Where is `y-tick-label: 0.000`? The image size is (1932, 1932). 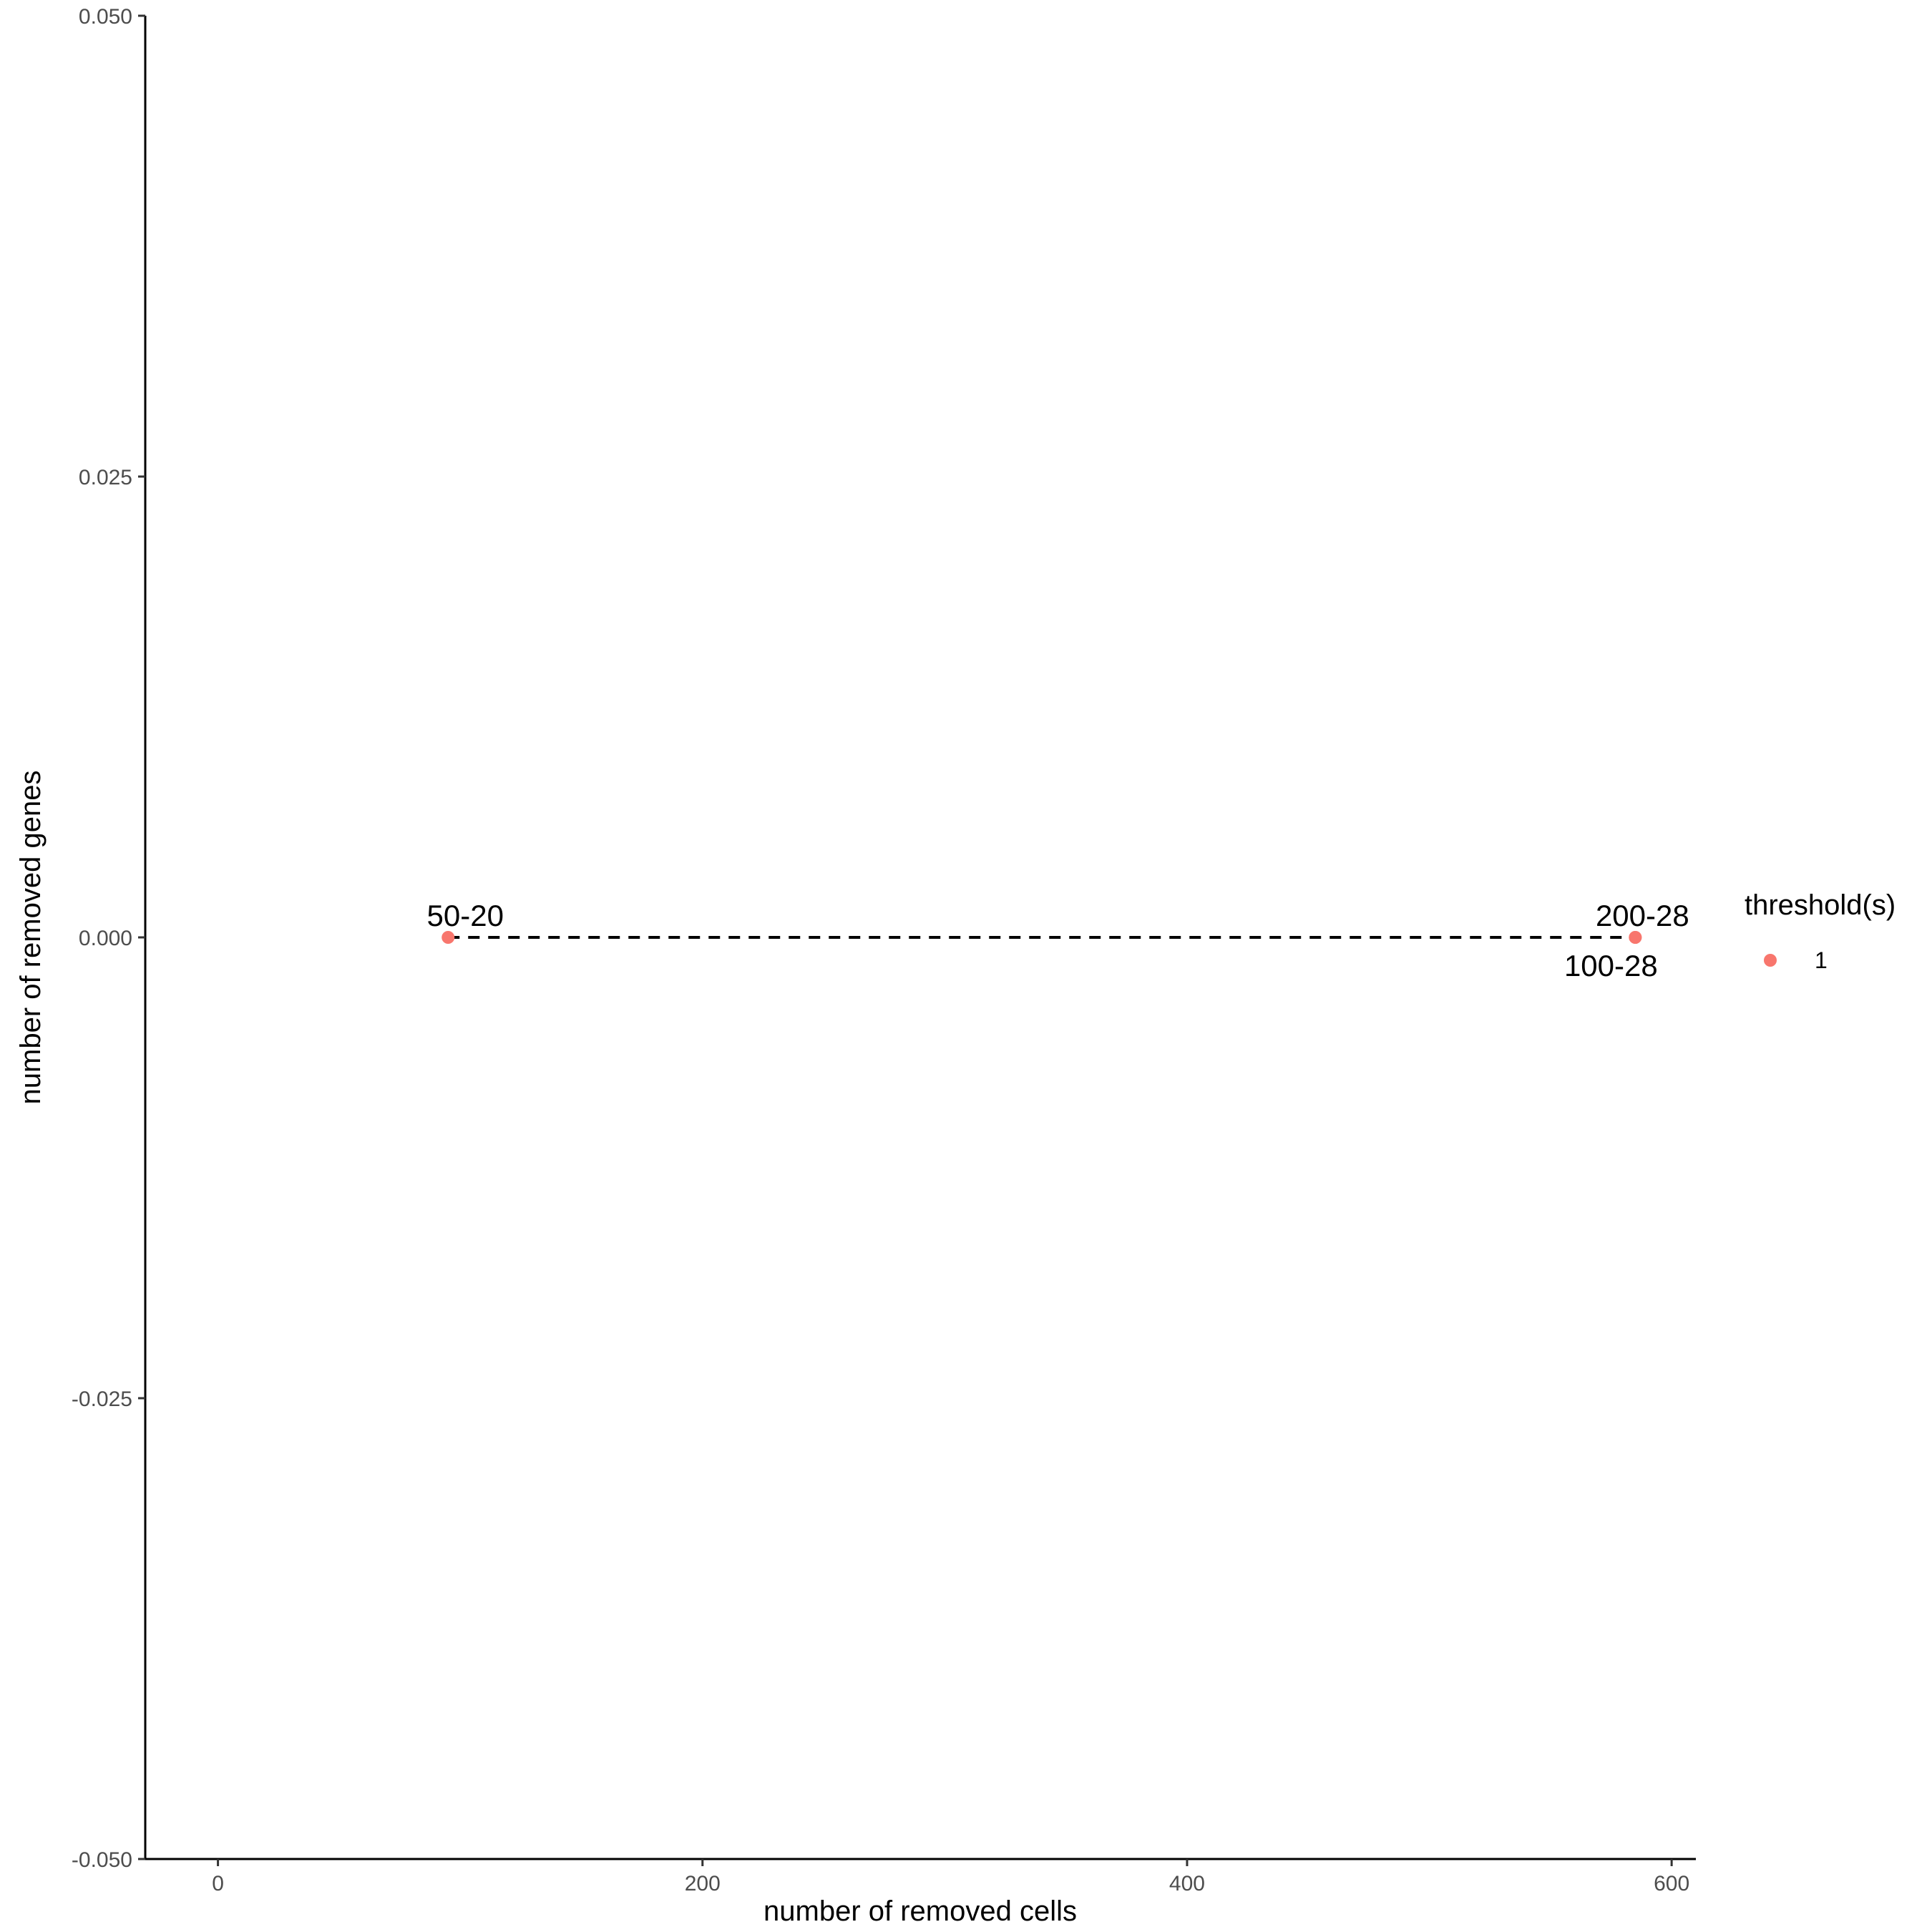
y-tick-label: 0.000 is located at coordinates (105, 938).